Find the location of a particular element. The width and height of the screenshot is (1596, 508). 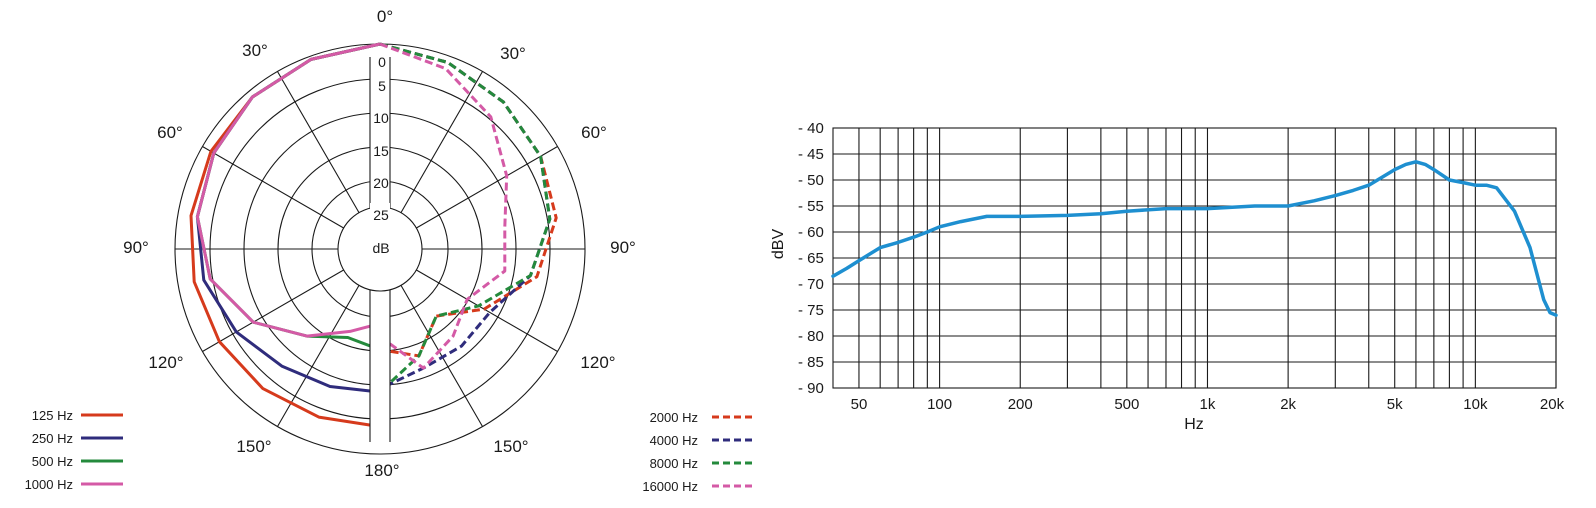

legend-label: 16000 Hz is located at coordinates (670, 486).